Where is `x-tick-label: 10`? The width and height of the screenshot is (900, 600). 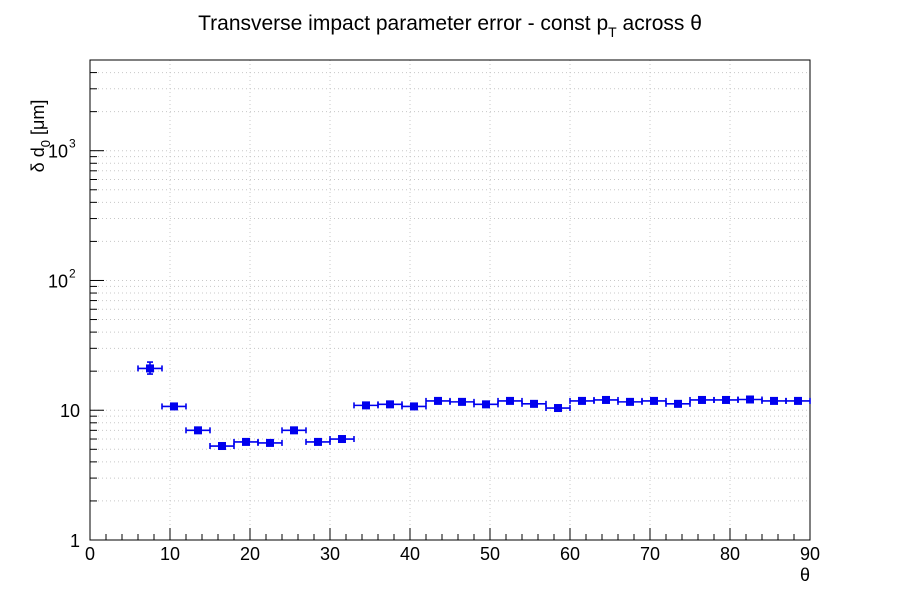 x-tick-label: 10 is located at coordinates (170, 554).